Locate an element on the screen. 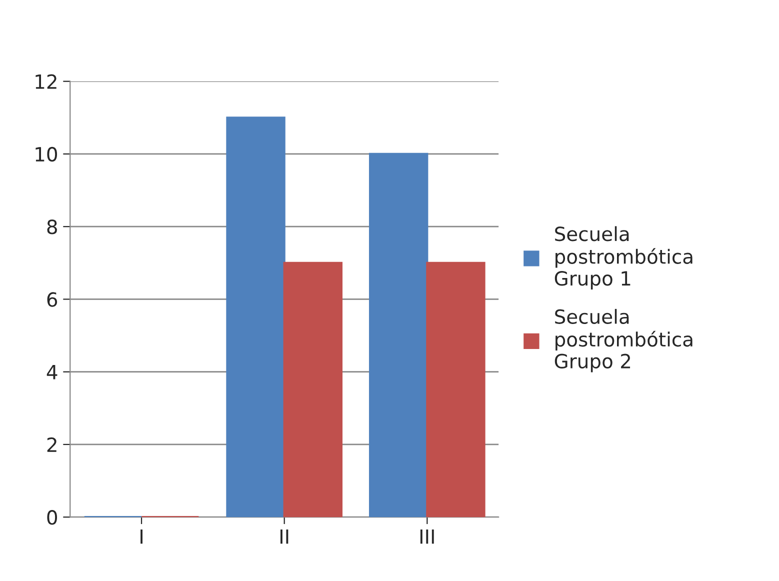 This screenshot has width=779, height=581. y-tick-label: 8 is located at coordinates (52, 227).